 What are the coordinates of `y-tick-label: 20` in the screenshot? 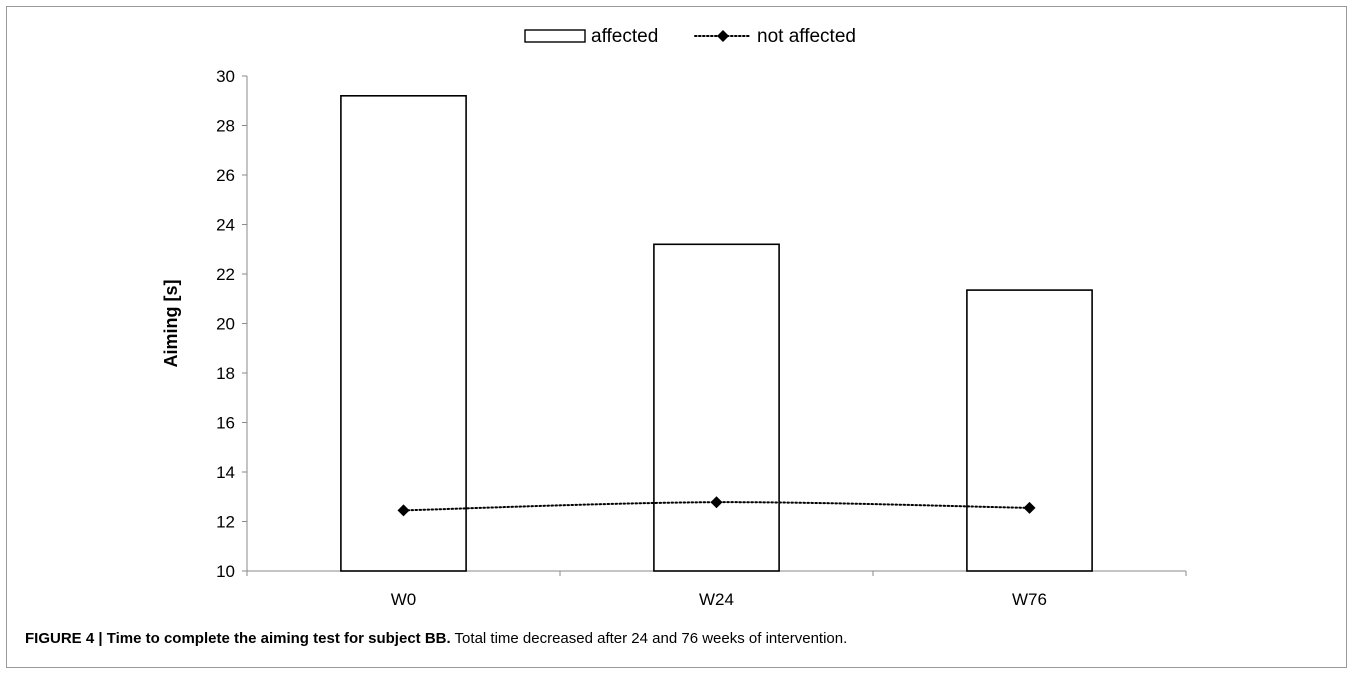 It's located at (225, 324).